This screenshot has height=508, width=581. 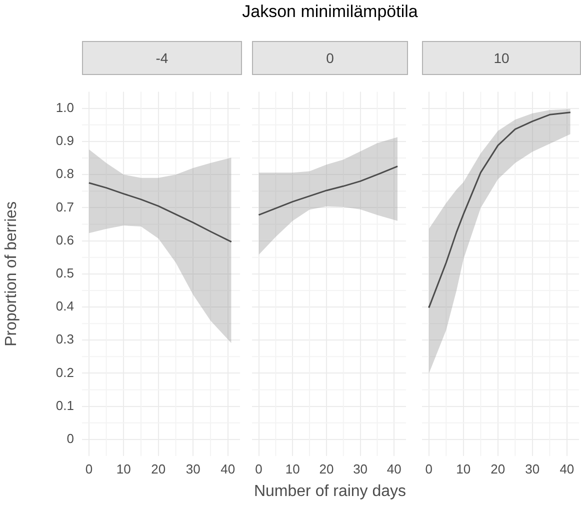 I want to click on y-tick-label: 0.8, so click(x=65, y=174).